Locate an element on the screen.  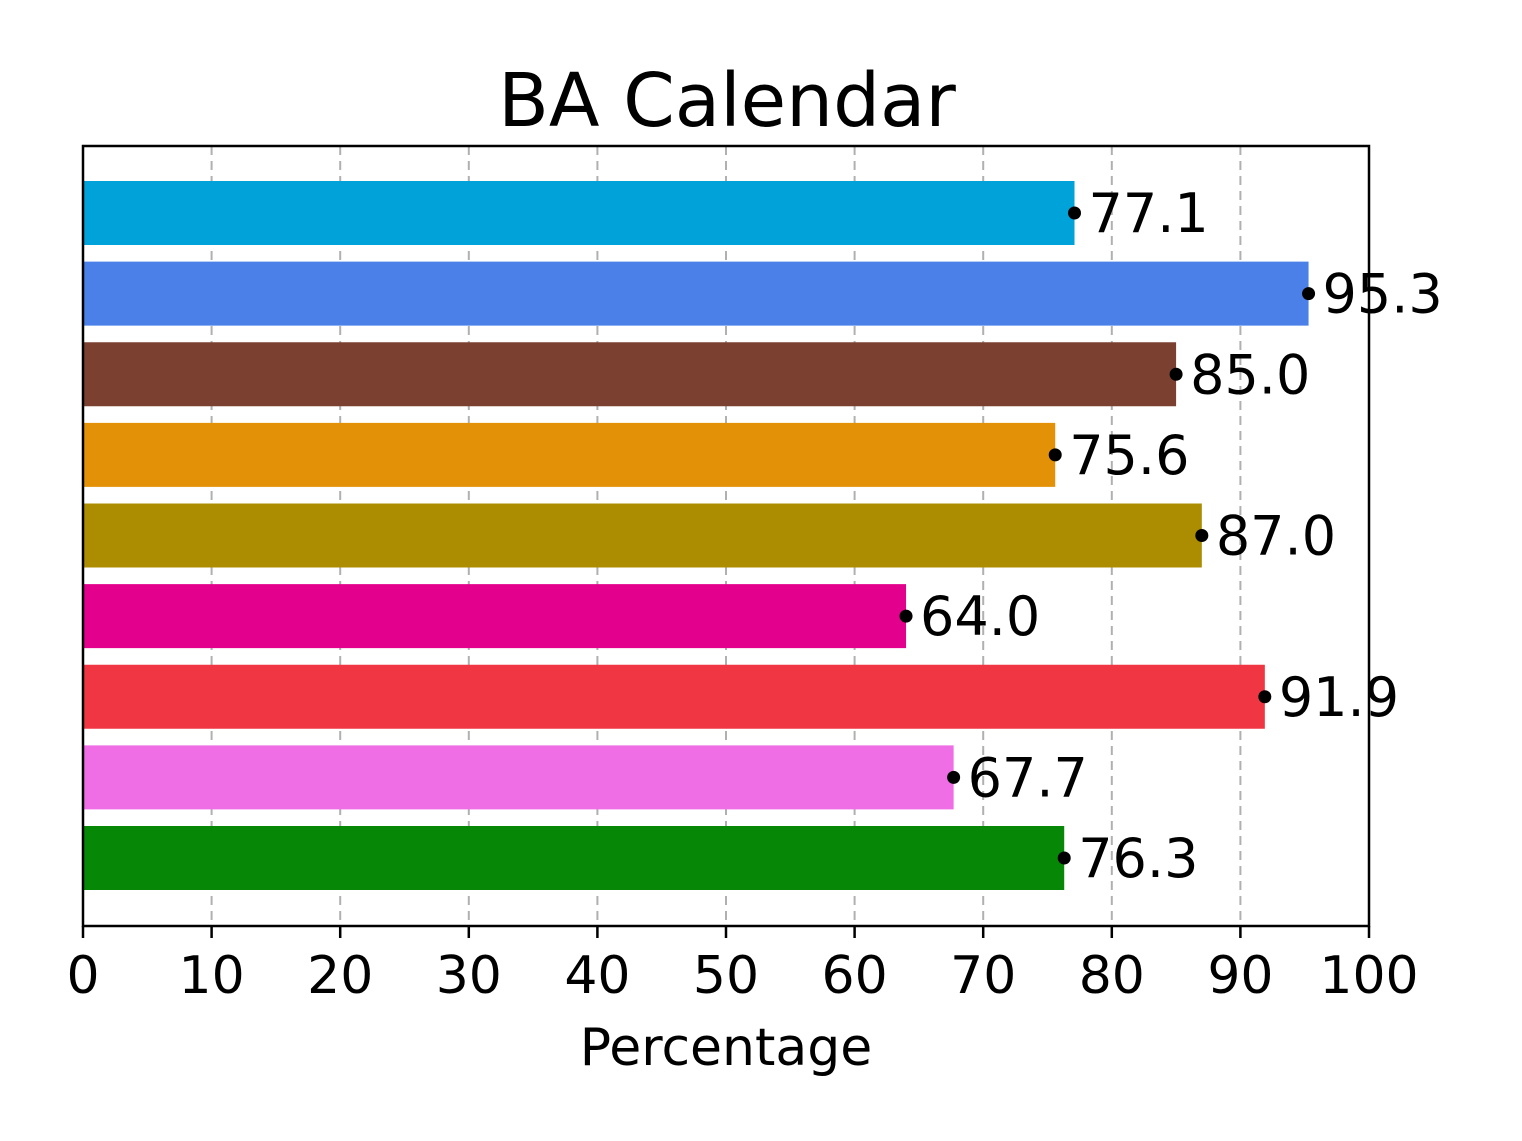
data-label-8: 67.7 is located at coordinates (1028, 777).